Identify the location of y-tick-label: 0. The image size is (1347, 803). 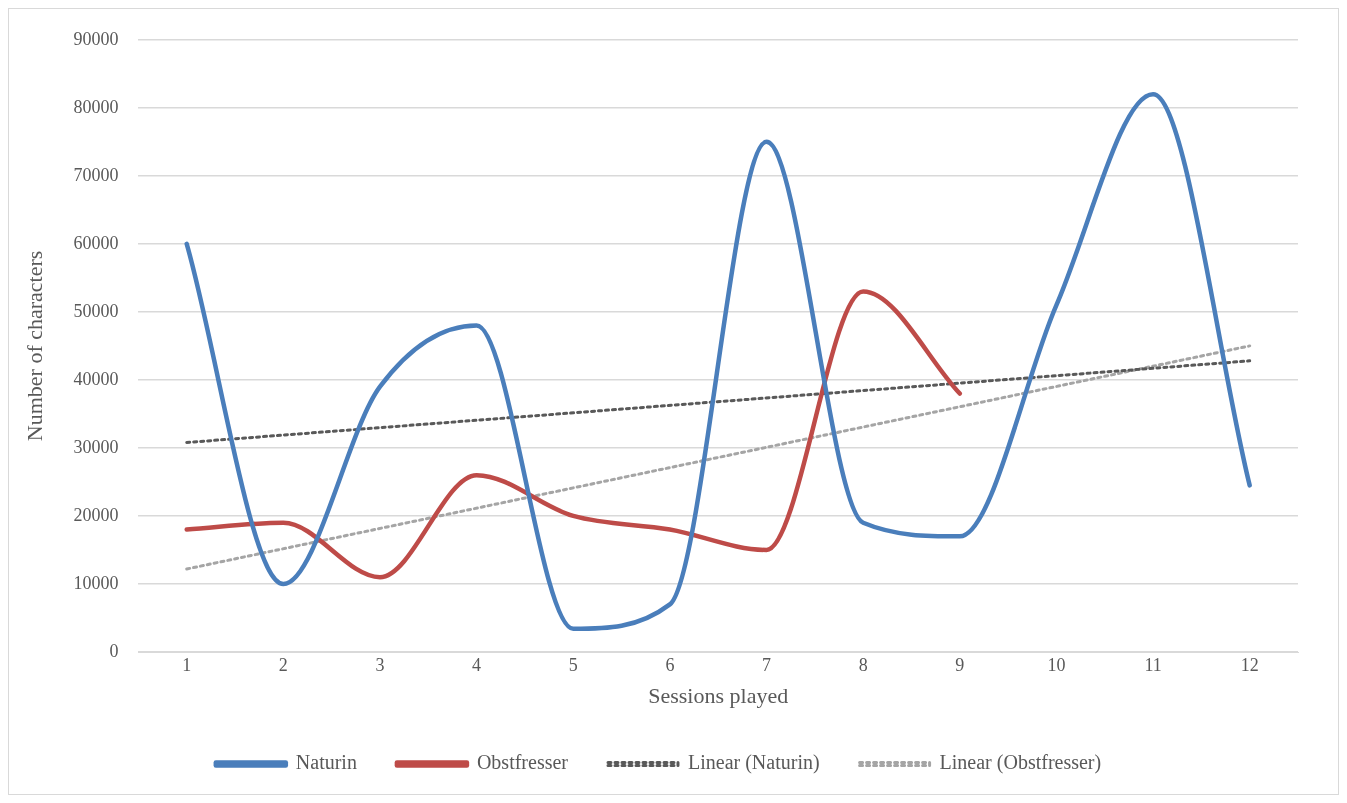
(114, 650).